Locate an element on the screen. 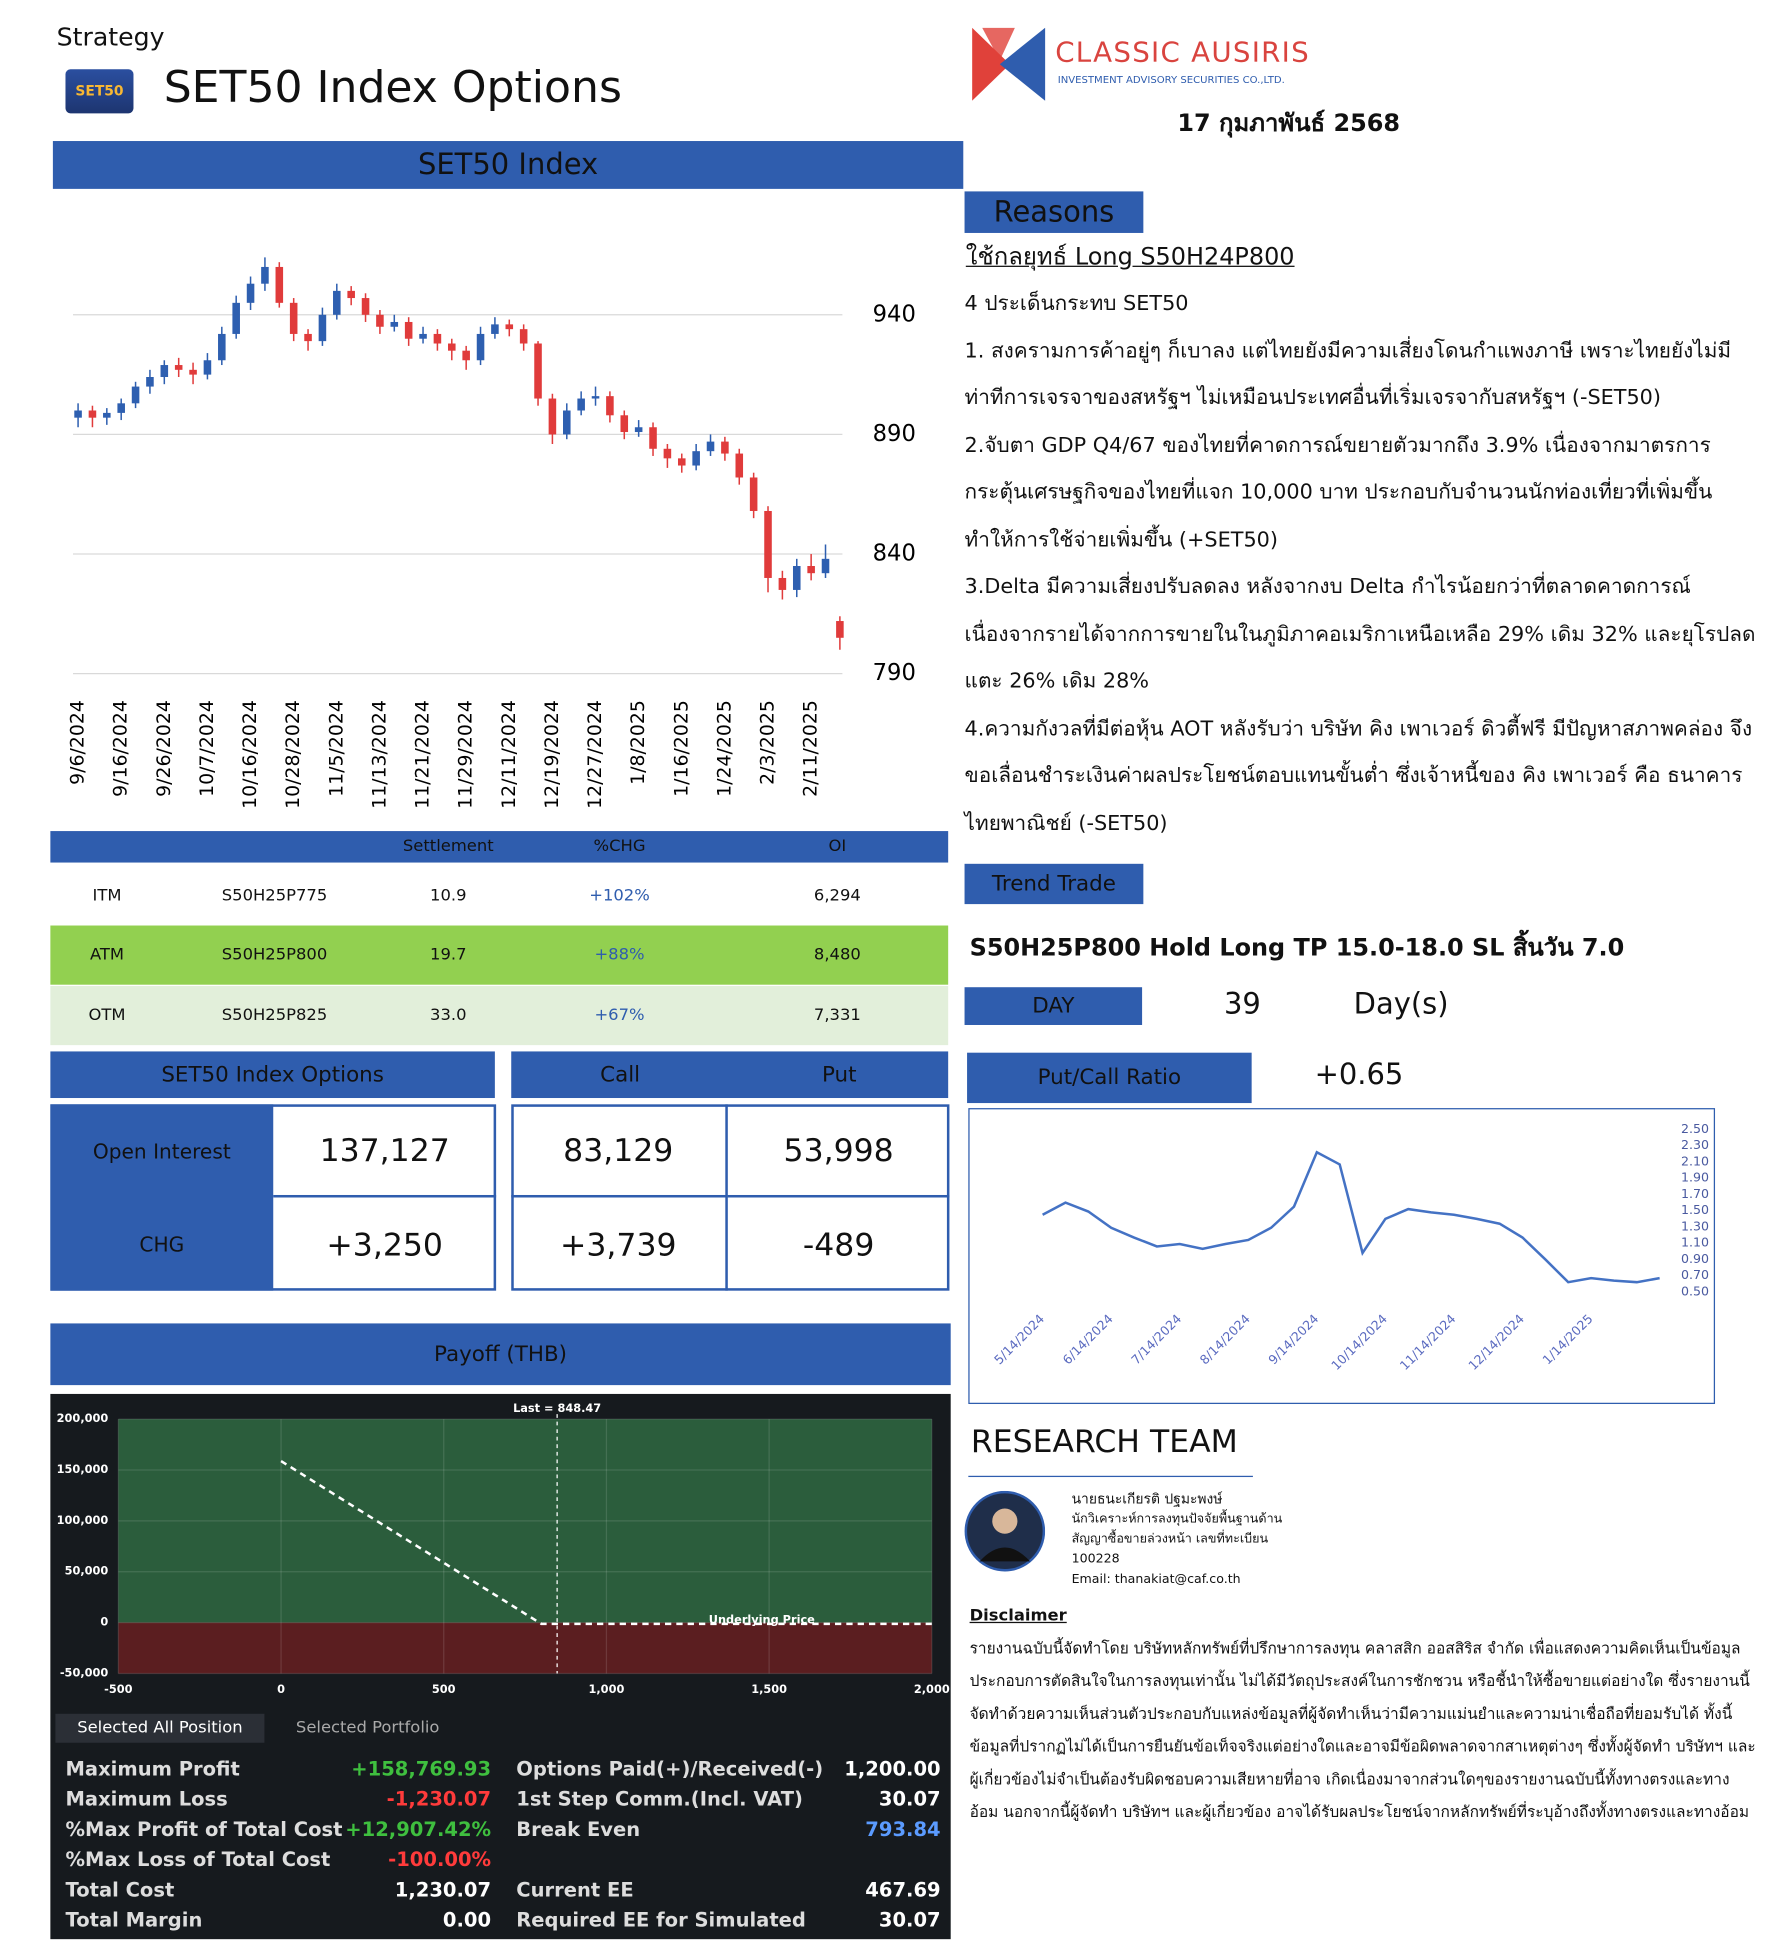 This screenshot has height=1956, width=1778. pcr-frame is located at coordinates (1342, 1256).